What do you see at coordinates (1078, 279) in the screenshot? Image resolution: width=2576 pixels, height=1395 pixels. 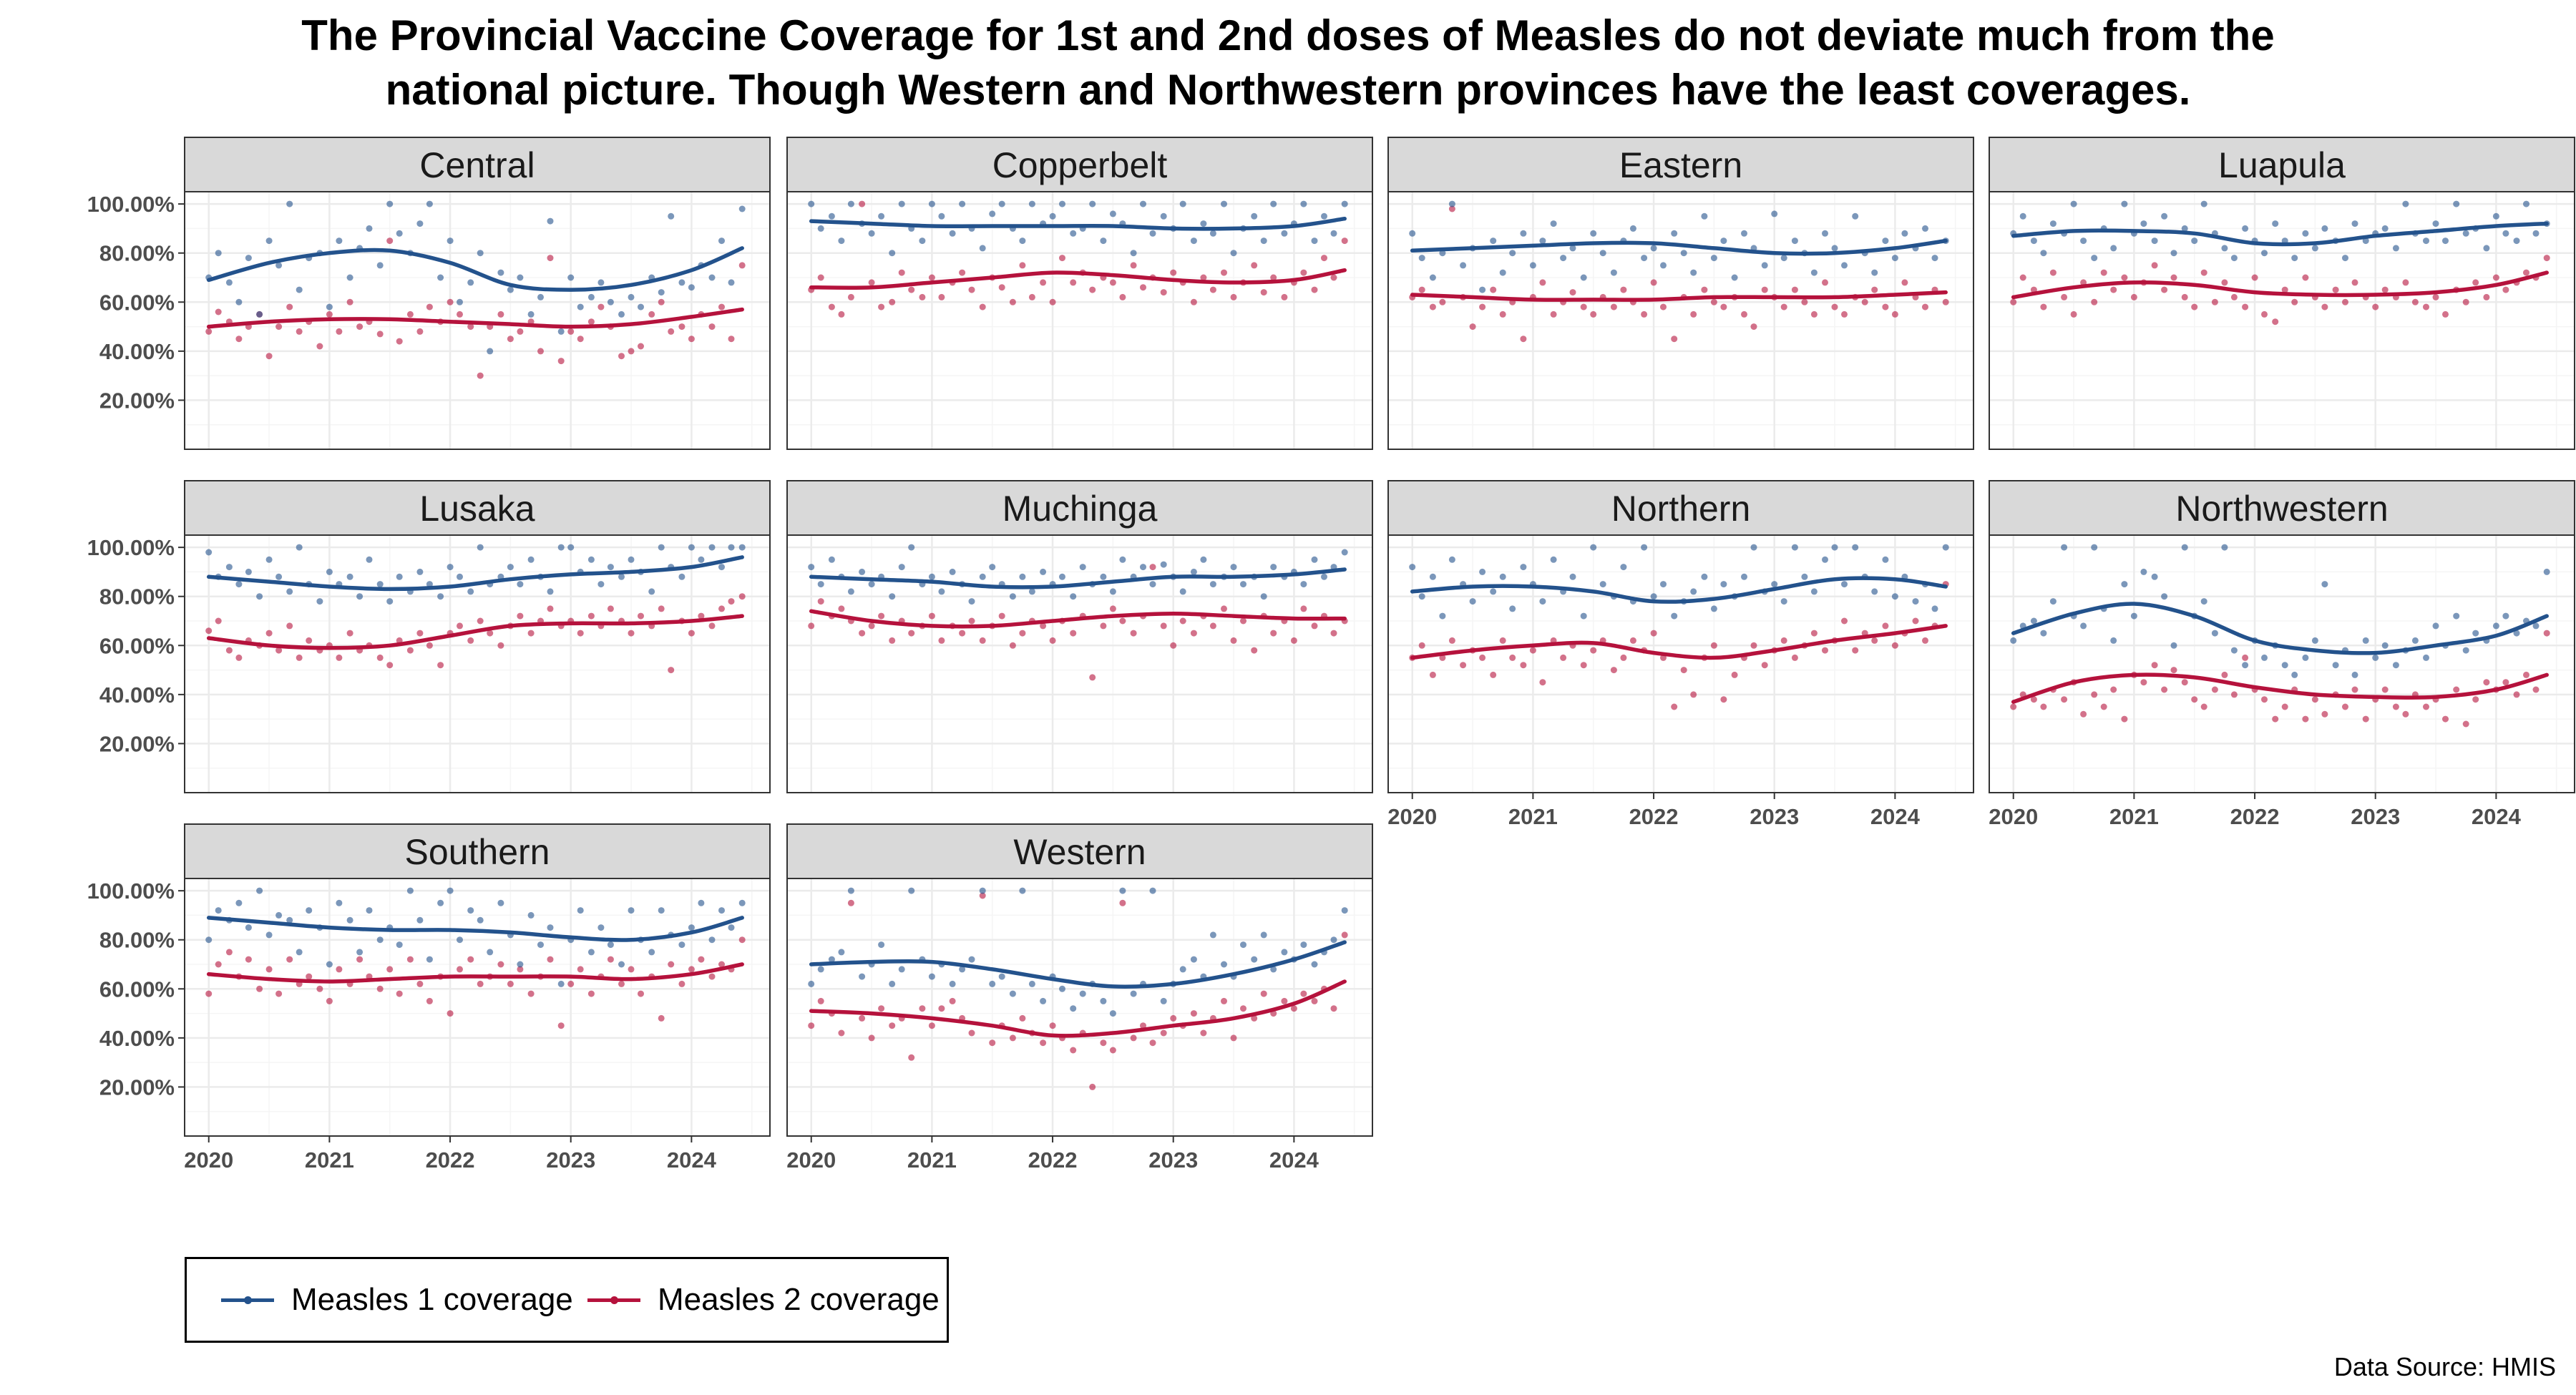 I see `smooth-line-measles2-copperbelt` at bounding box center [1078, 279].